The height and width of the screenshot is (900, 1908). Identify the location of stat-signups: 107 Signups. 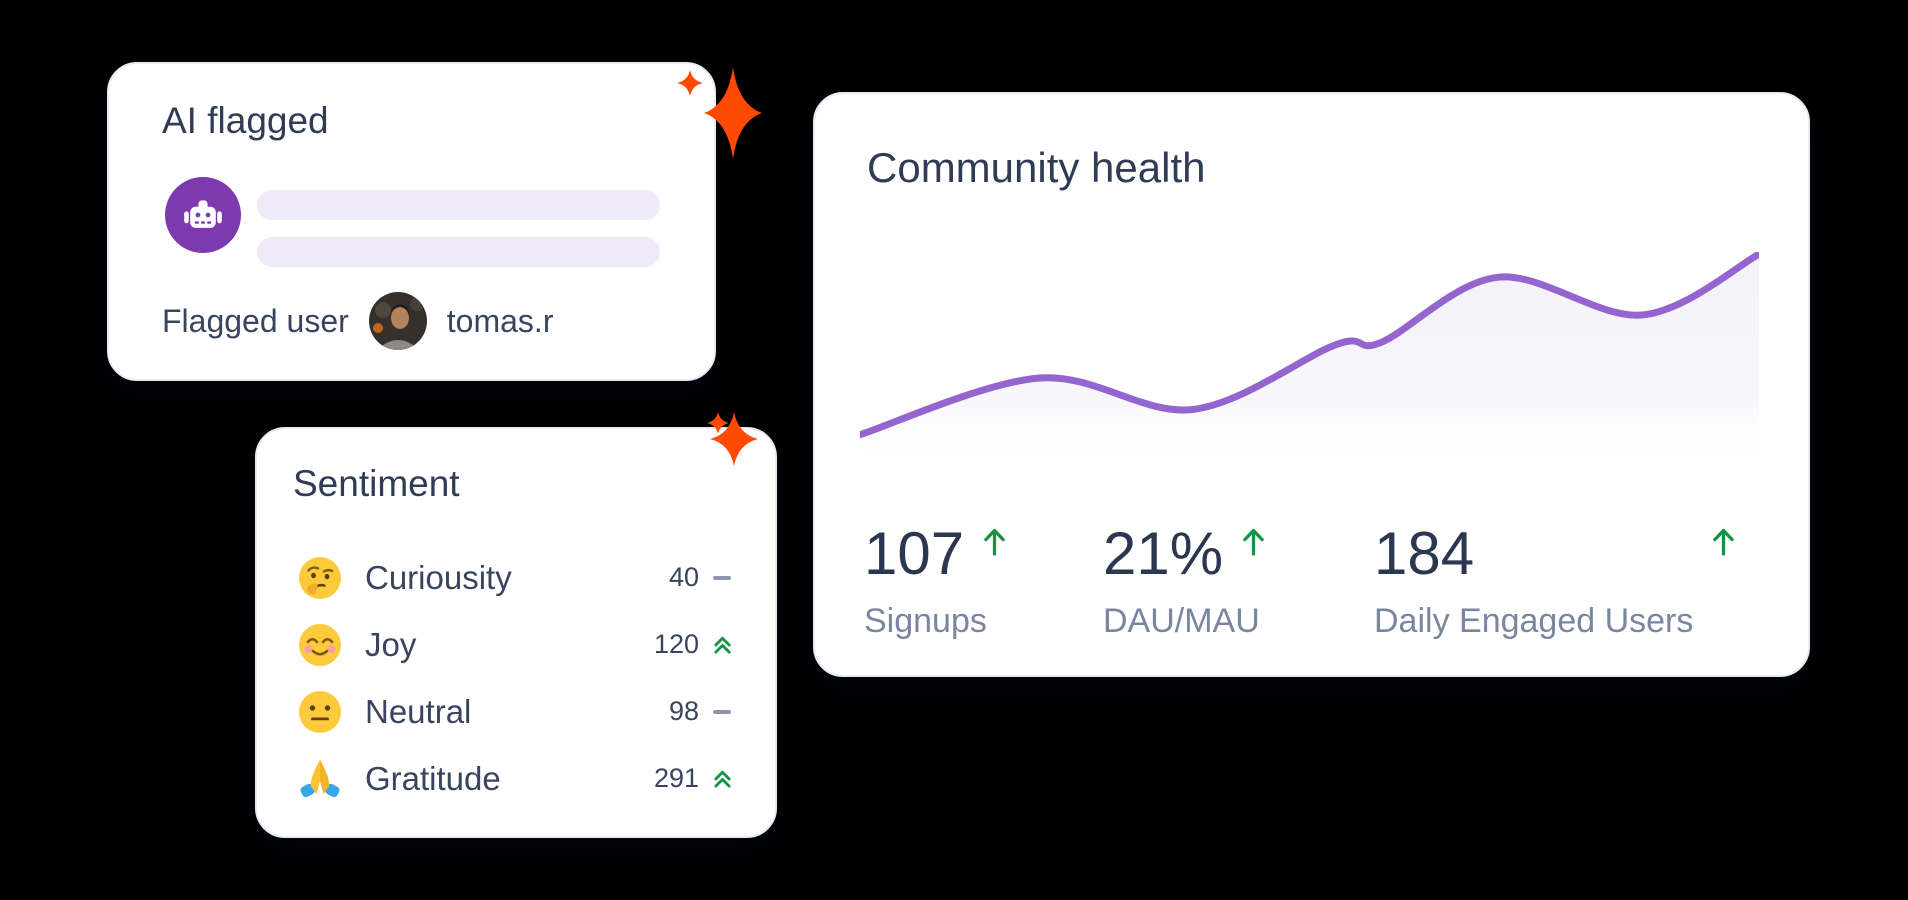
(935, 582).